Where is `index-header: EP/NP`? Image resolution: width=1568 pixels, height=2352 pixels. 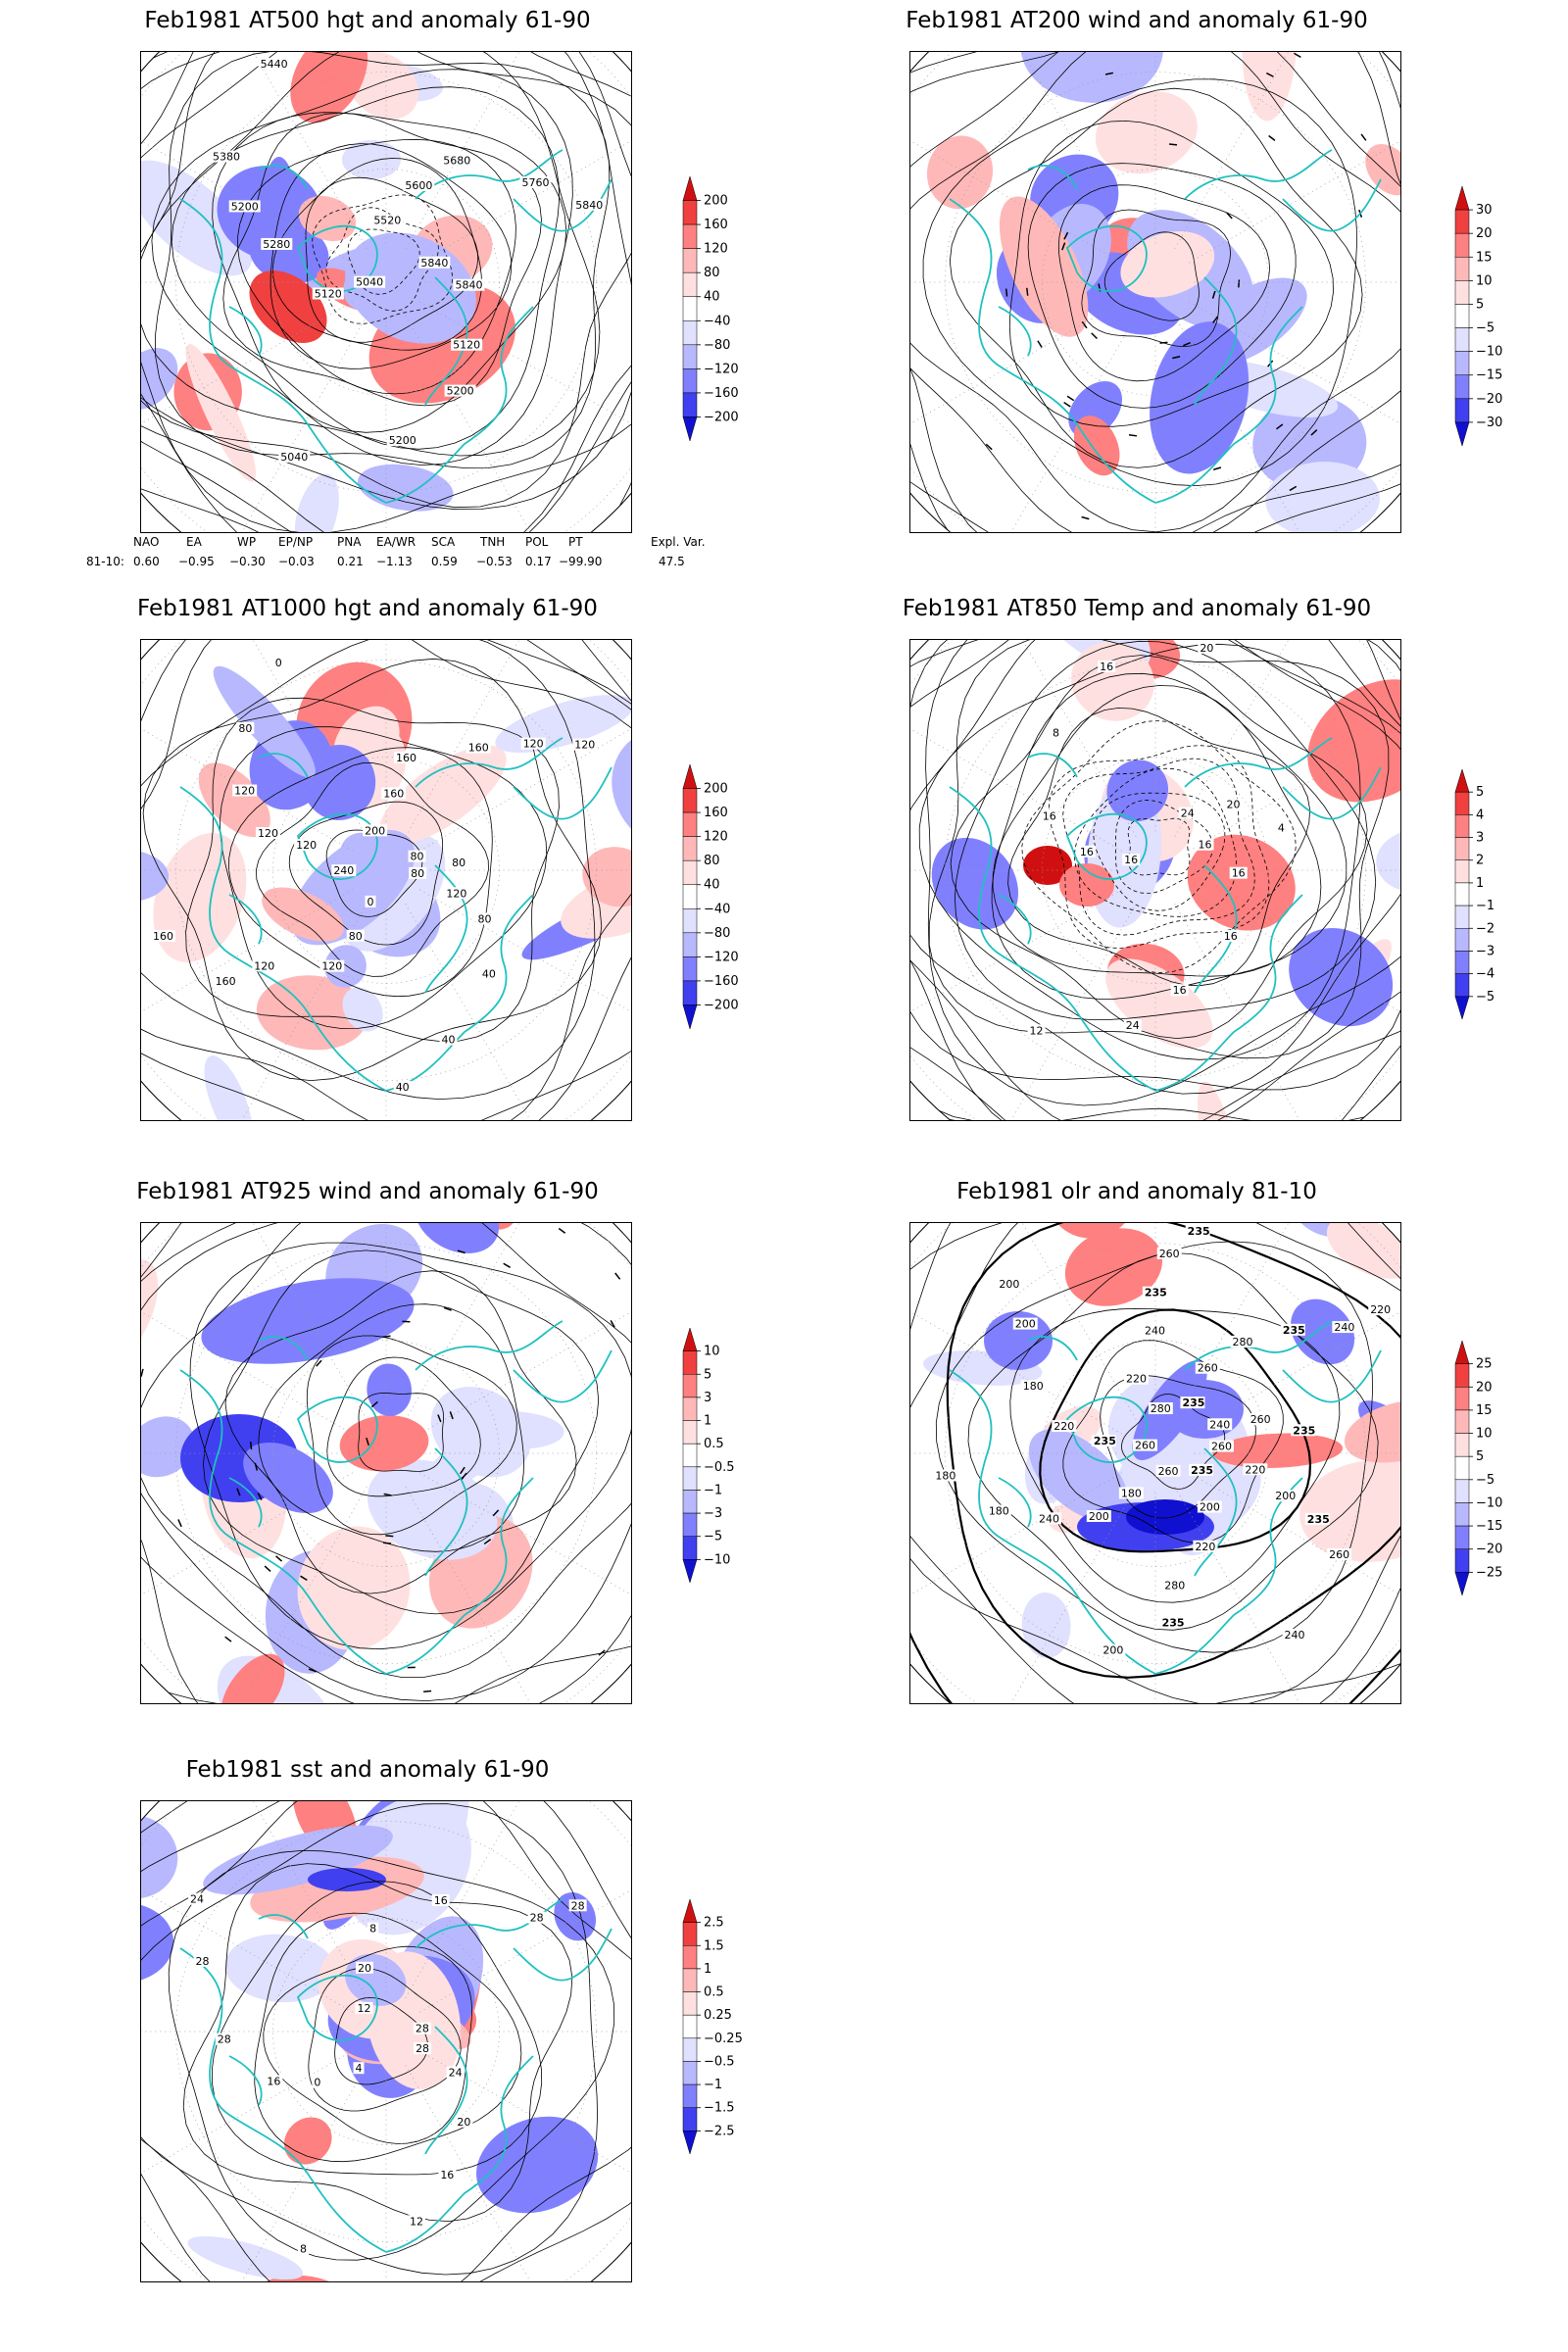
index-header: EP/NP is located at coordinates (296, 542).